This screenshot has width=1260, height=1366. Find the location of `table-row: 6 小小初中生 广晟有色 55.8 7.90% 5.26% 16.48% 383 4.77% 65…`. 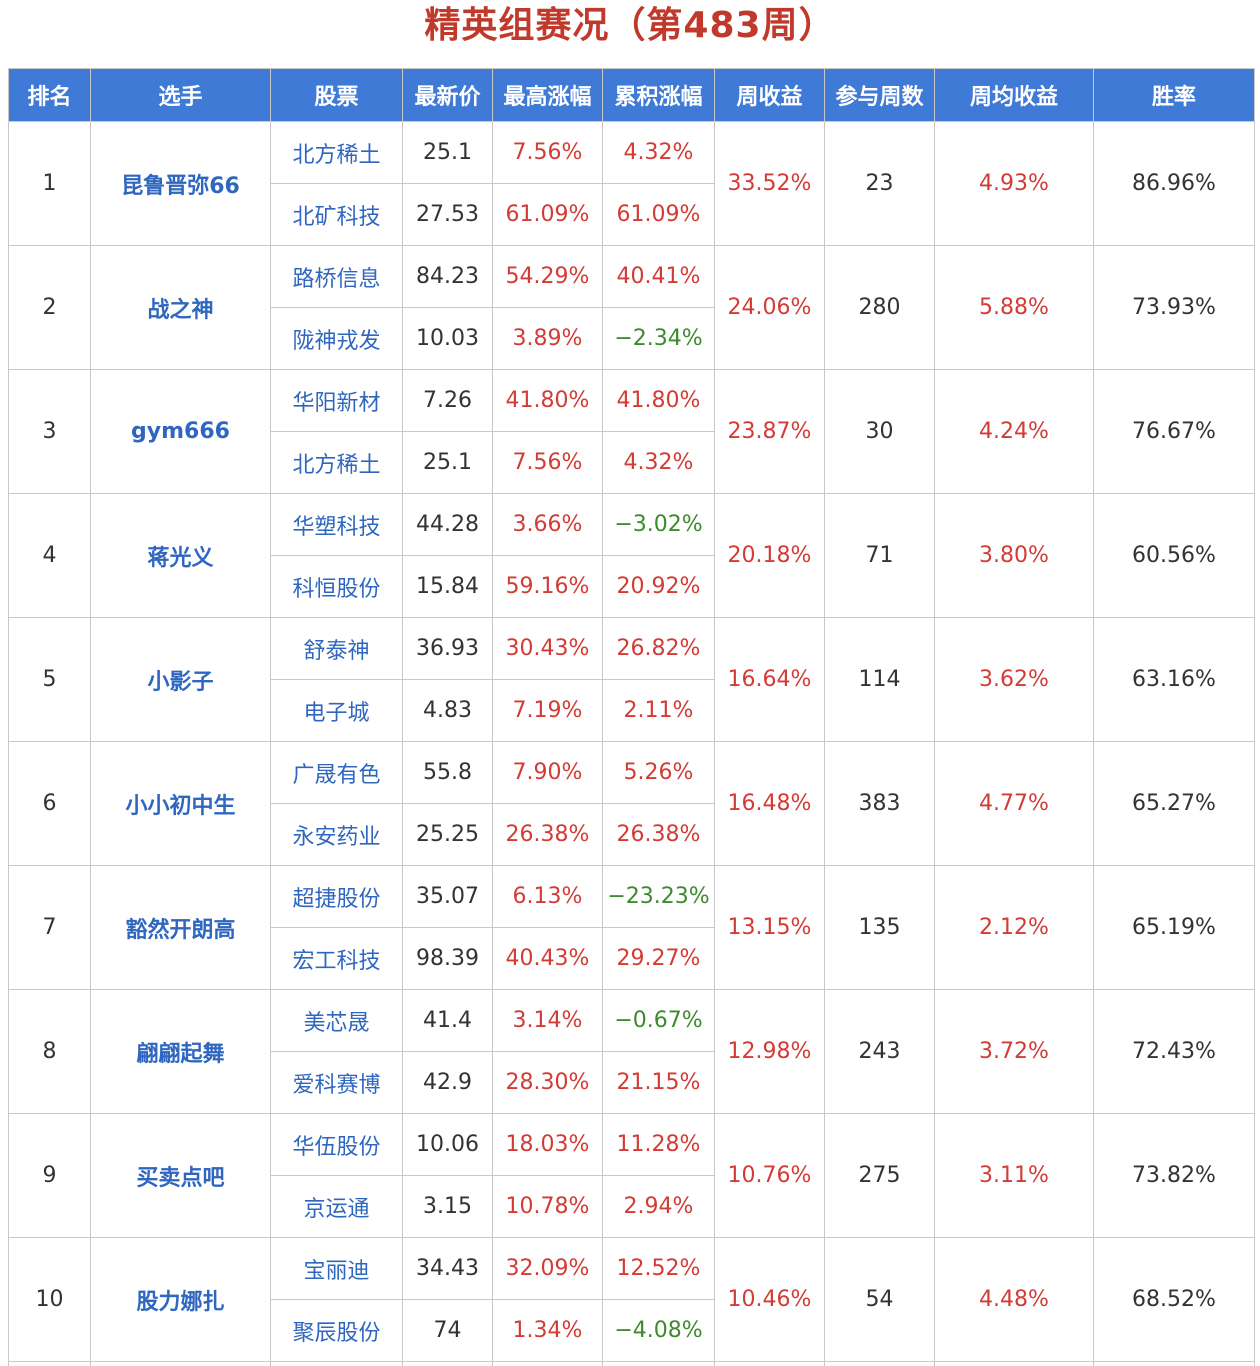

table-row: 6 小小初中生 广晟有色 55.8 7.90% 5.26% 16.48% 383 4.77% 65… is located at coordinates (631, 803).